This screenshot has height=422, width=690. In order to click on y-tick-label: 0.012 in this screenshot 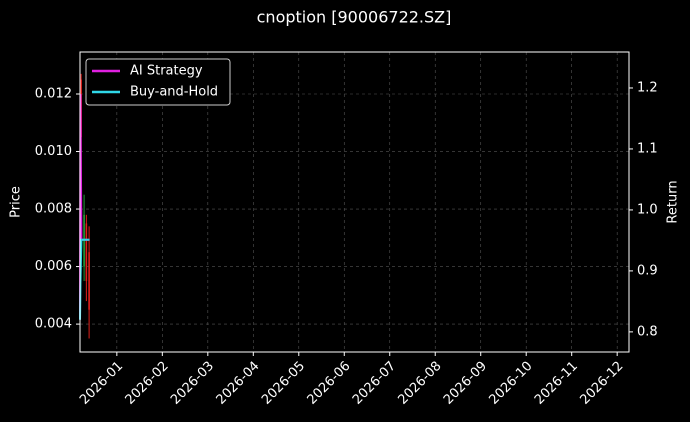, I will do `click(53, 93)`.